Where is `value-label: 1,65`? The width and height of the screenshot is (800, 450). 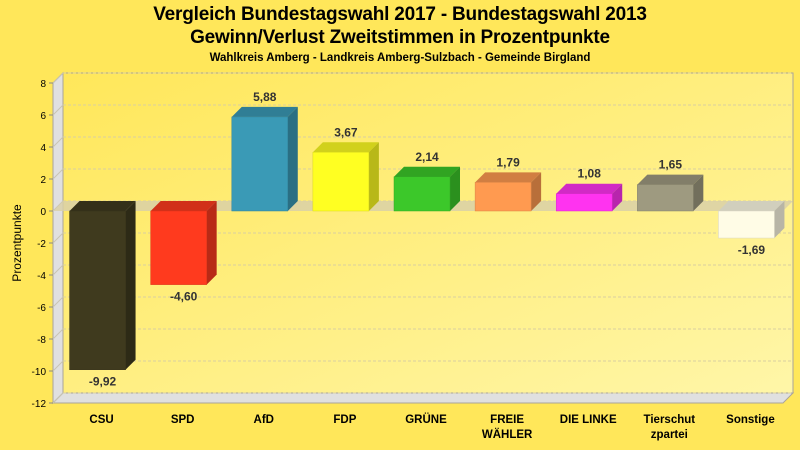
value-label: 1,65 is located at coordinates (671, 165).